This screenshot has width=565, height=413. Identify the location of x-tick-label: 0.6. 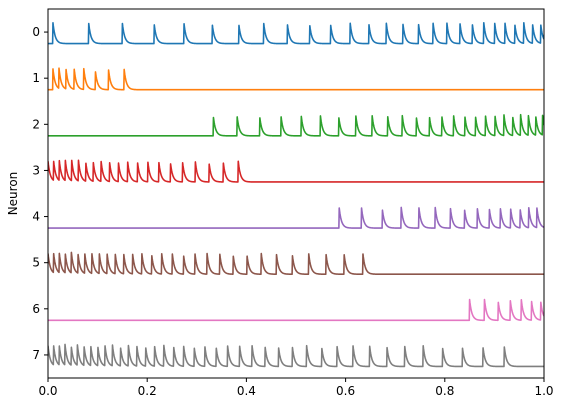
(345, 391).